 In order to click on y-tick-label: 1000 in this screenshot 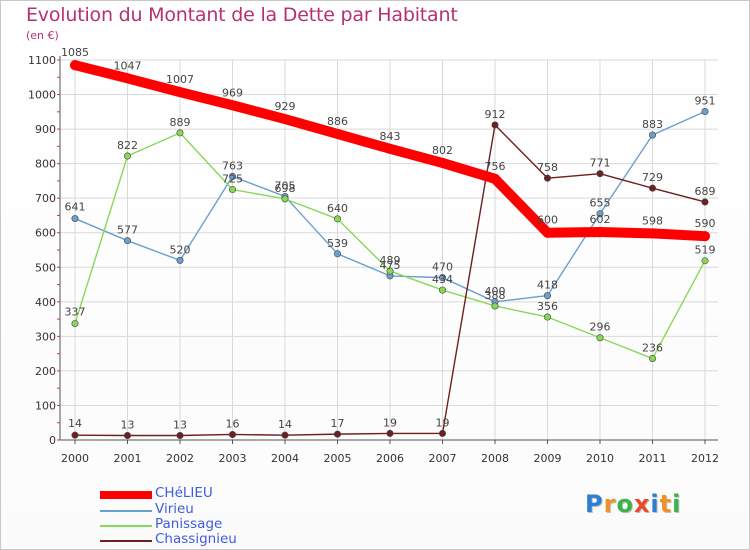, I will do `click(42, 95)`.